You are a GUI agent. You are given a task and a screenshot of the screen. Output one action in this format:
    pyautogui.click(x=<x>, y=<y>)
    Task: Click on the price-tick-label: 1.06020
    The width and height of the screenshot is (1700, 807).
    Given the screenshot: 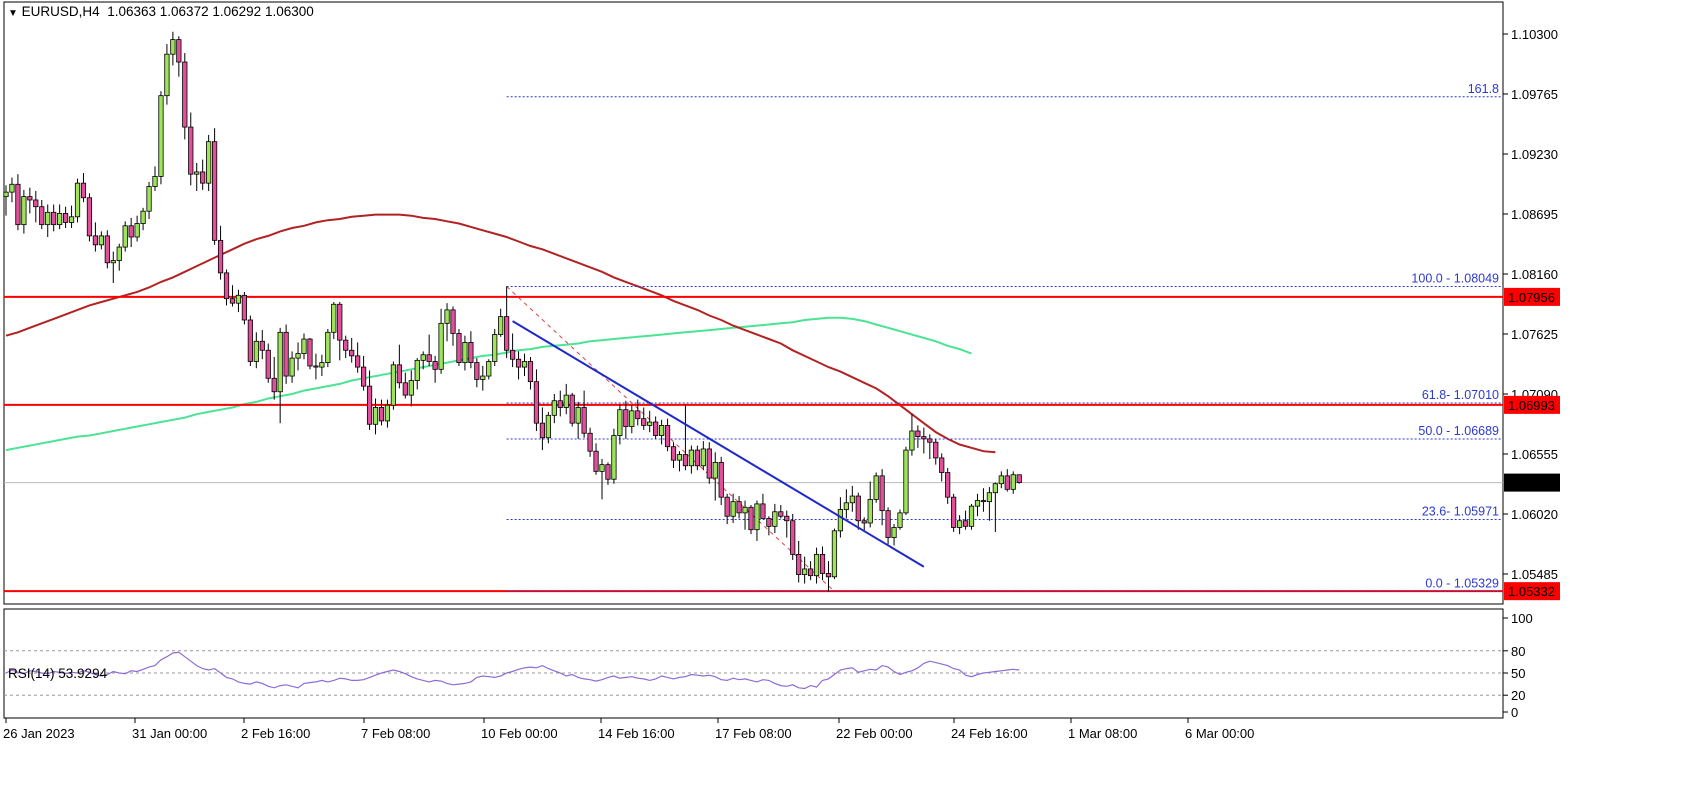 What is the action you would take?
    pyautogui.click(x=1534, y=514)
    